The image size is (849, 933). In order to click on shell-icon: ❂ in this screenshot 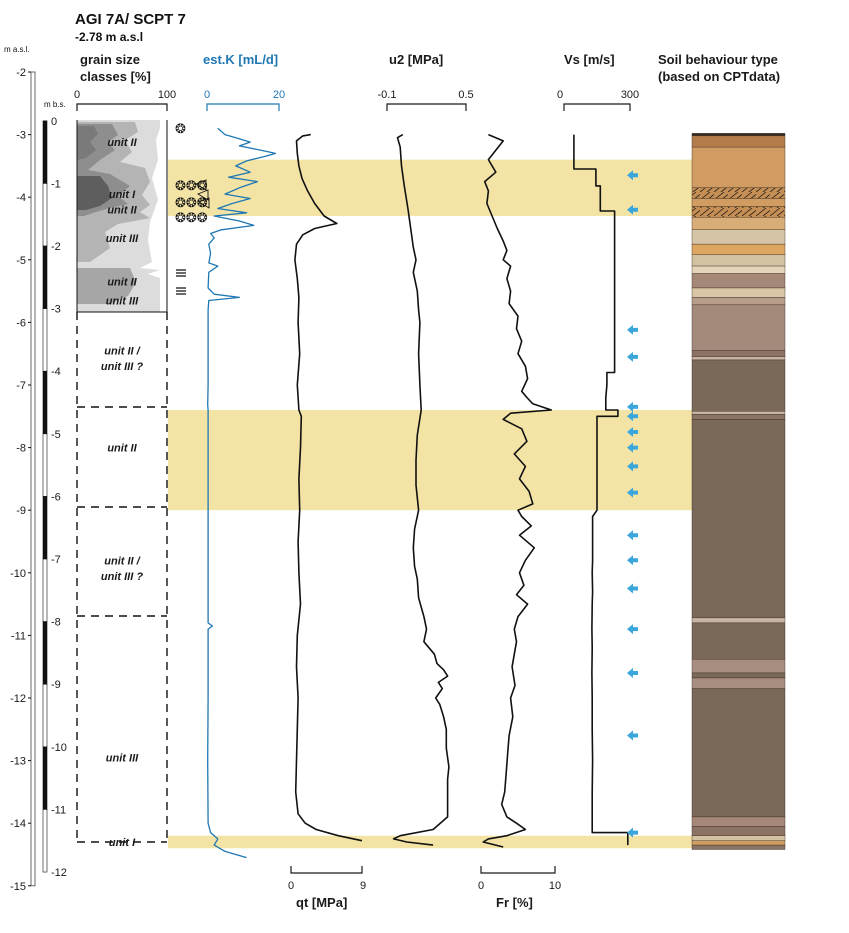, I will do `click(180, 128)`.